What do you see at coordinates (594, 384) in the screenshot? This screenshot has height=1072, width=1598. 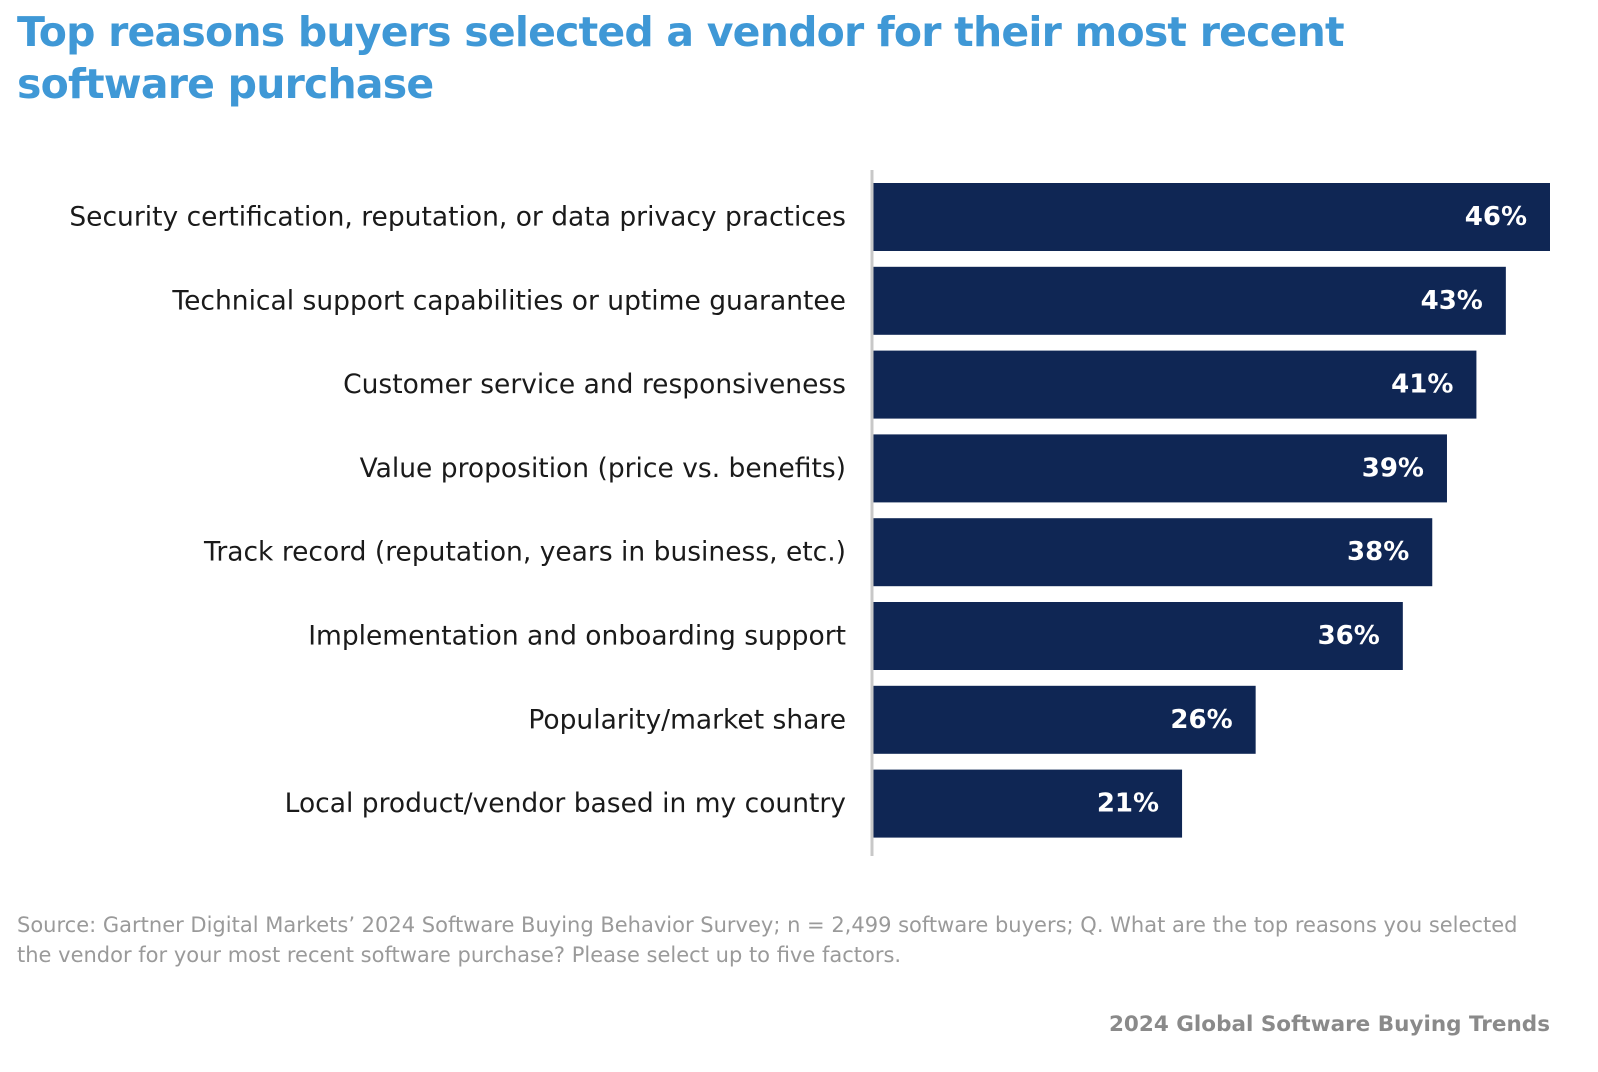 I see `category-label-3: Customer service and responsiveness` at bounding box center [594, 384].